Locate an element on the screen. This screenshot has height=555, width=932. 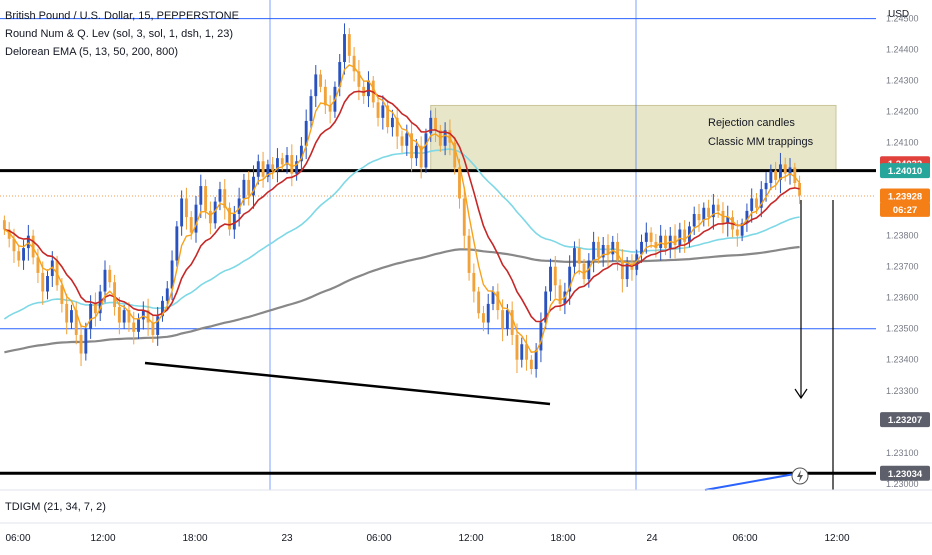
indicator-delorean-ema: Delorean EMA (5, 13, 50, 200, 800) is located at coordinates (91, 52).